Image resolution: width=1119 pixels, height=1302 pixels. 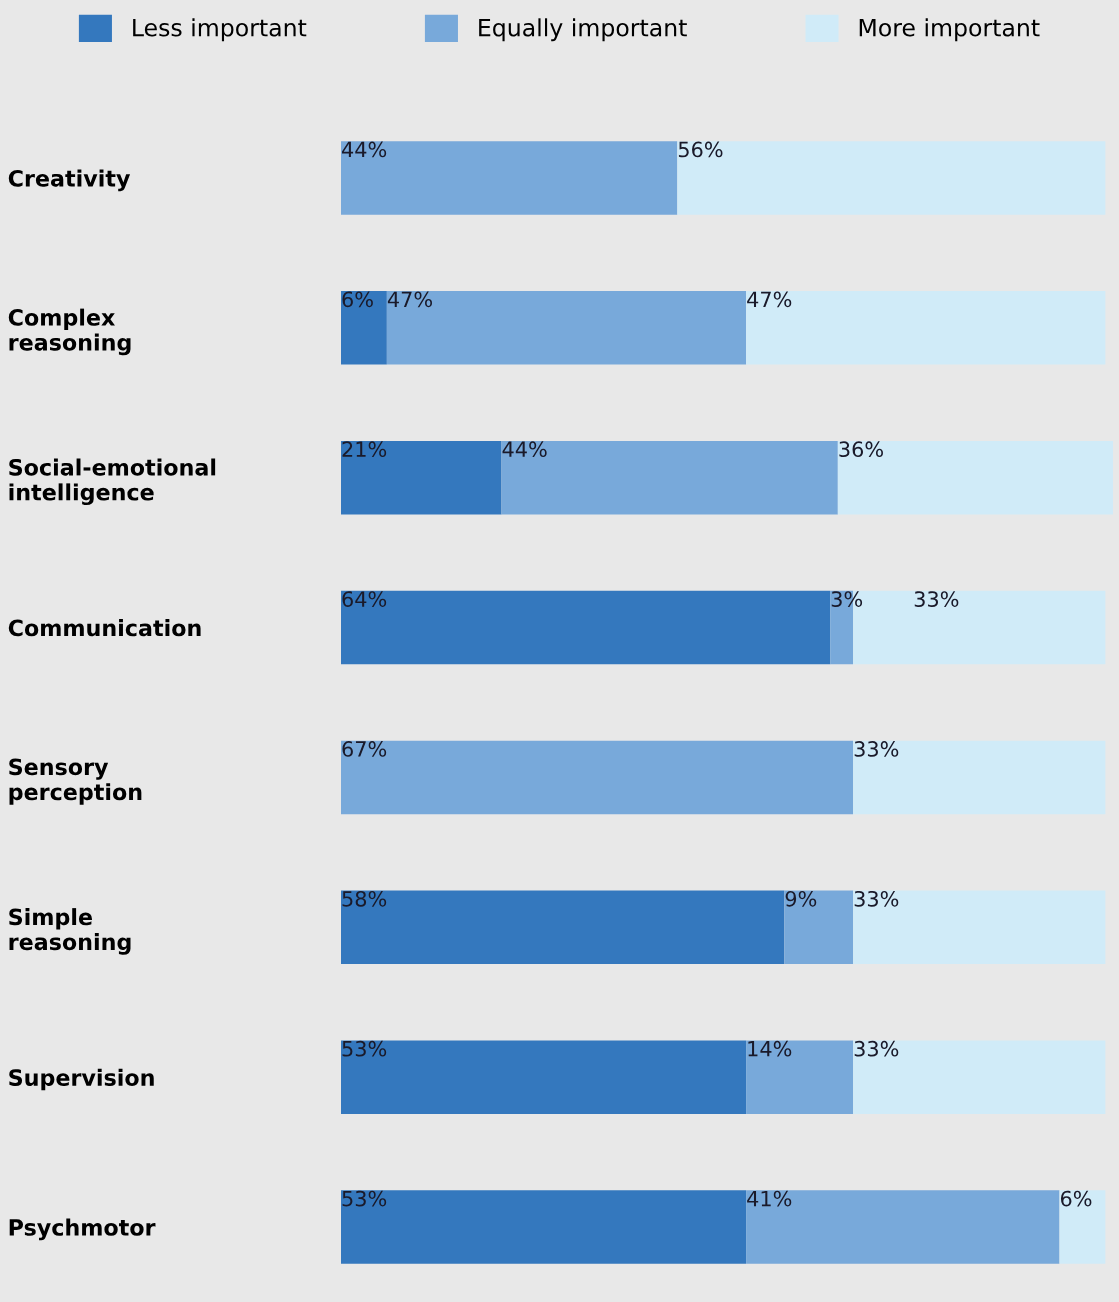 I want to click on y-tick-label: Creativity, so click(x=69, y=180).